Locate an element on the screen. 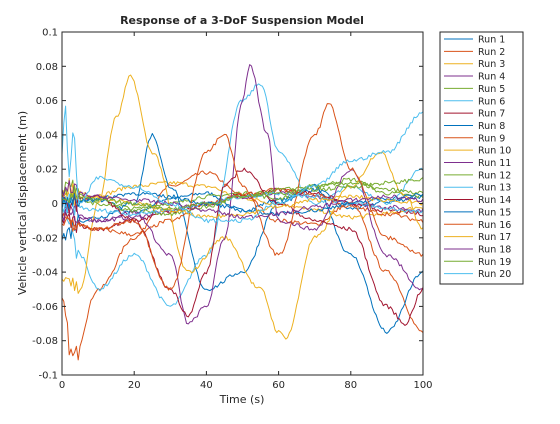 Image resolution: width=560 pixels, height=424 pixels. x-axis-label: Time (s) is located at coordinates (242, 399).